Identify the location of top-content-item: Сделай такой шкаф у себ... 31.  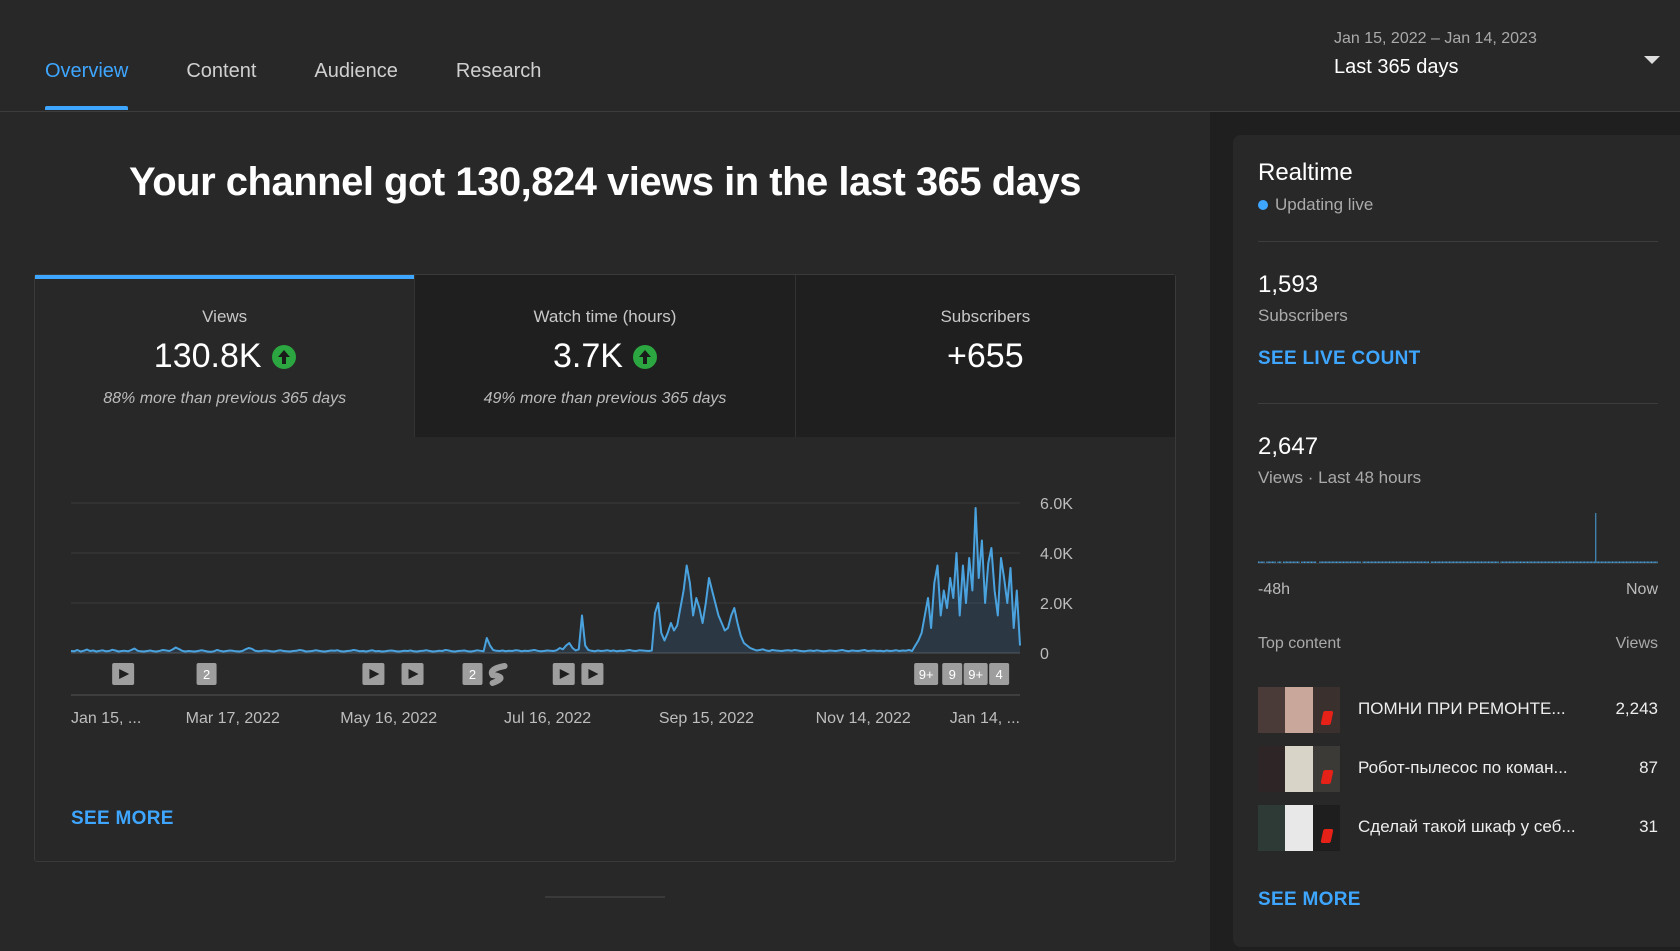
(1458, 828).